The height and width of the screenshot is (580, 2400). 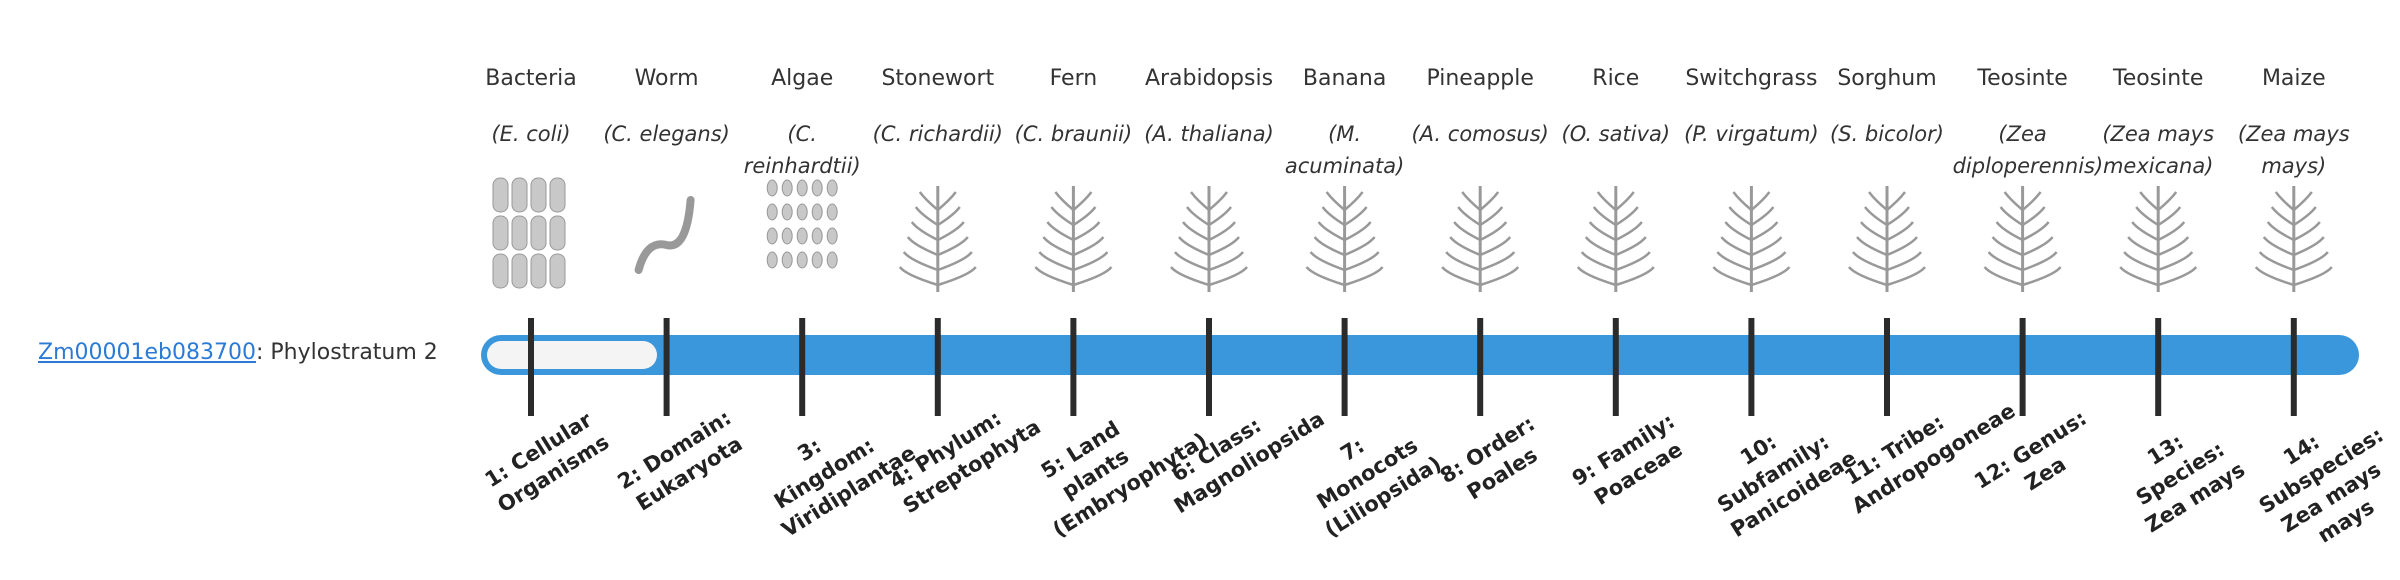 I want to click on timeline-fill, so click(x=572, y=355).